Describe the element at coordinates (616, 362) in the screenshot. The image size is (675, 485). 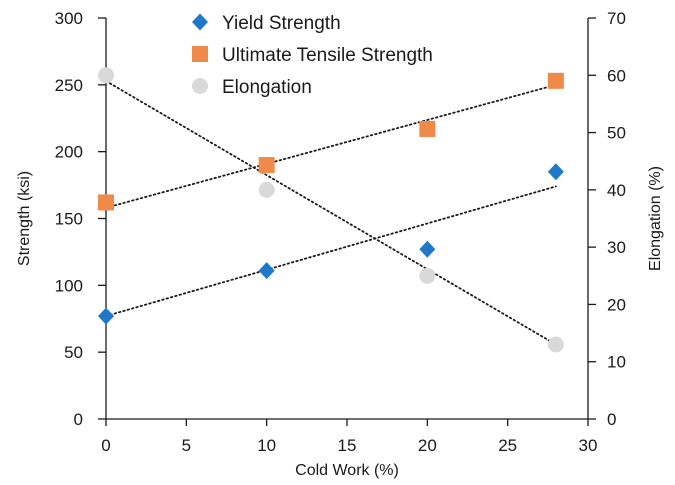
I see `y-right-tick-label: 10` at that location.